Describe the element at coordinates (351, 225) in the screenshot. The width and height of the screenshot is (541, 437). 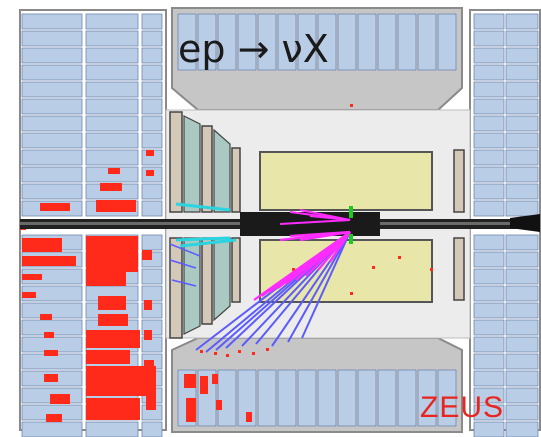
I see `vertex-marker` at that location.